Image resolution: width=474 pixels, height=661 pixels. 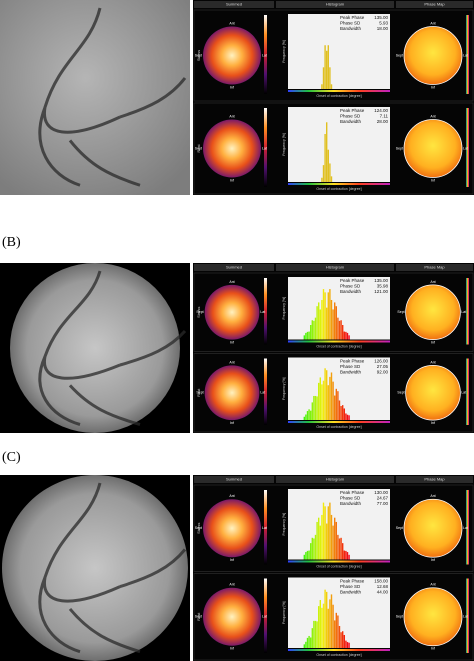 What do you see at coordinates (383, 23) in the screenshot?
I see `stat-value: 5.93` at bounding box center [383, 23].